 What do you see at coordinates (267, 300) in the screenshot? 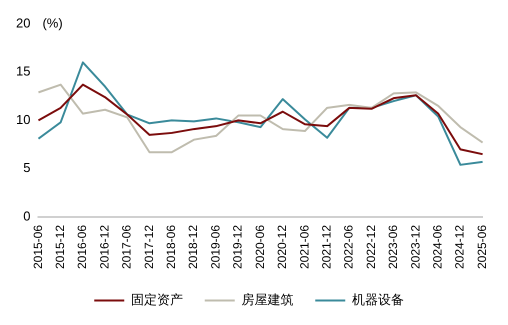
I see `legend-label: 房屋建筑` at bounding box center [267, 300].